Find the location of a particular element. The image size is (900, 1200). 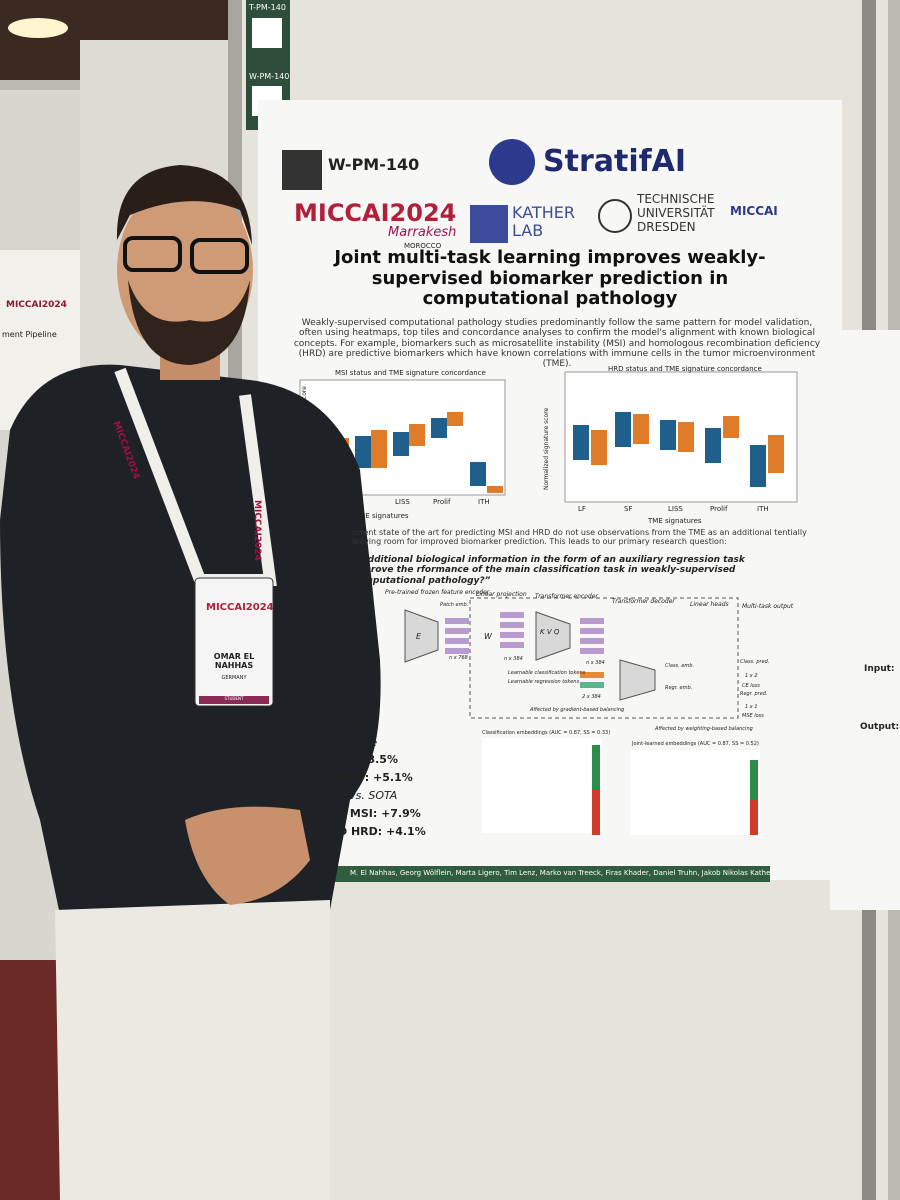

diagram-label: 2 x 384 is located at coordinates (591, 697).